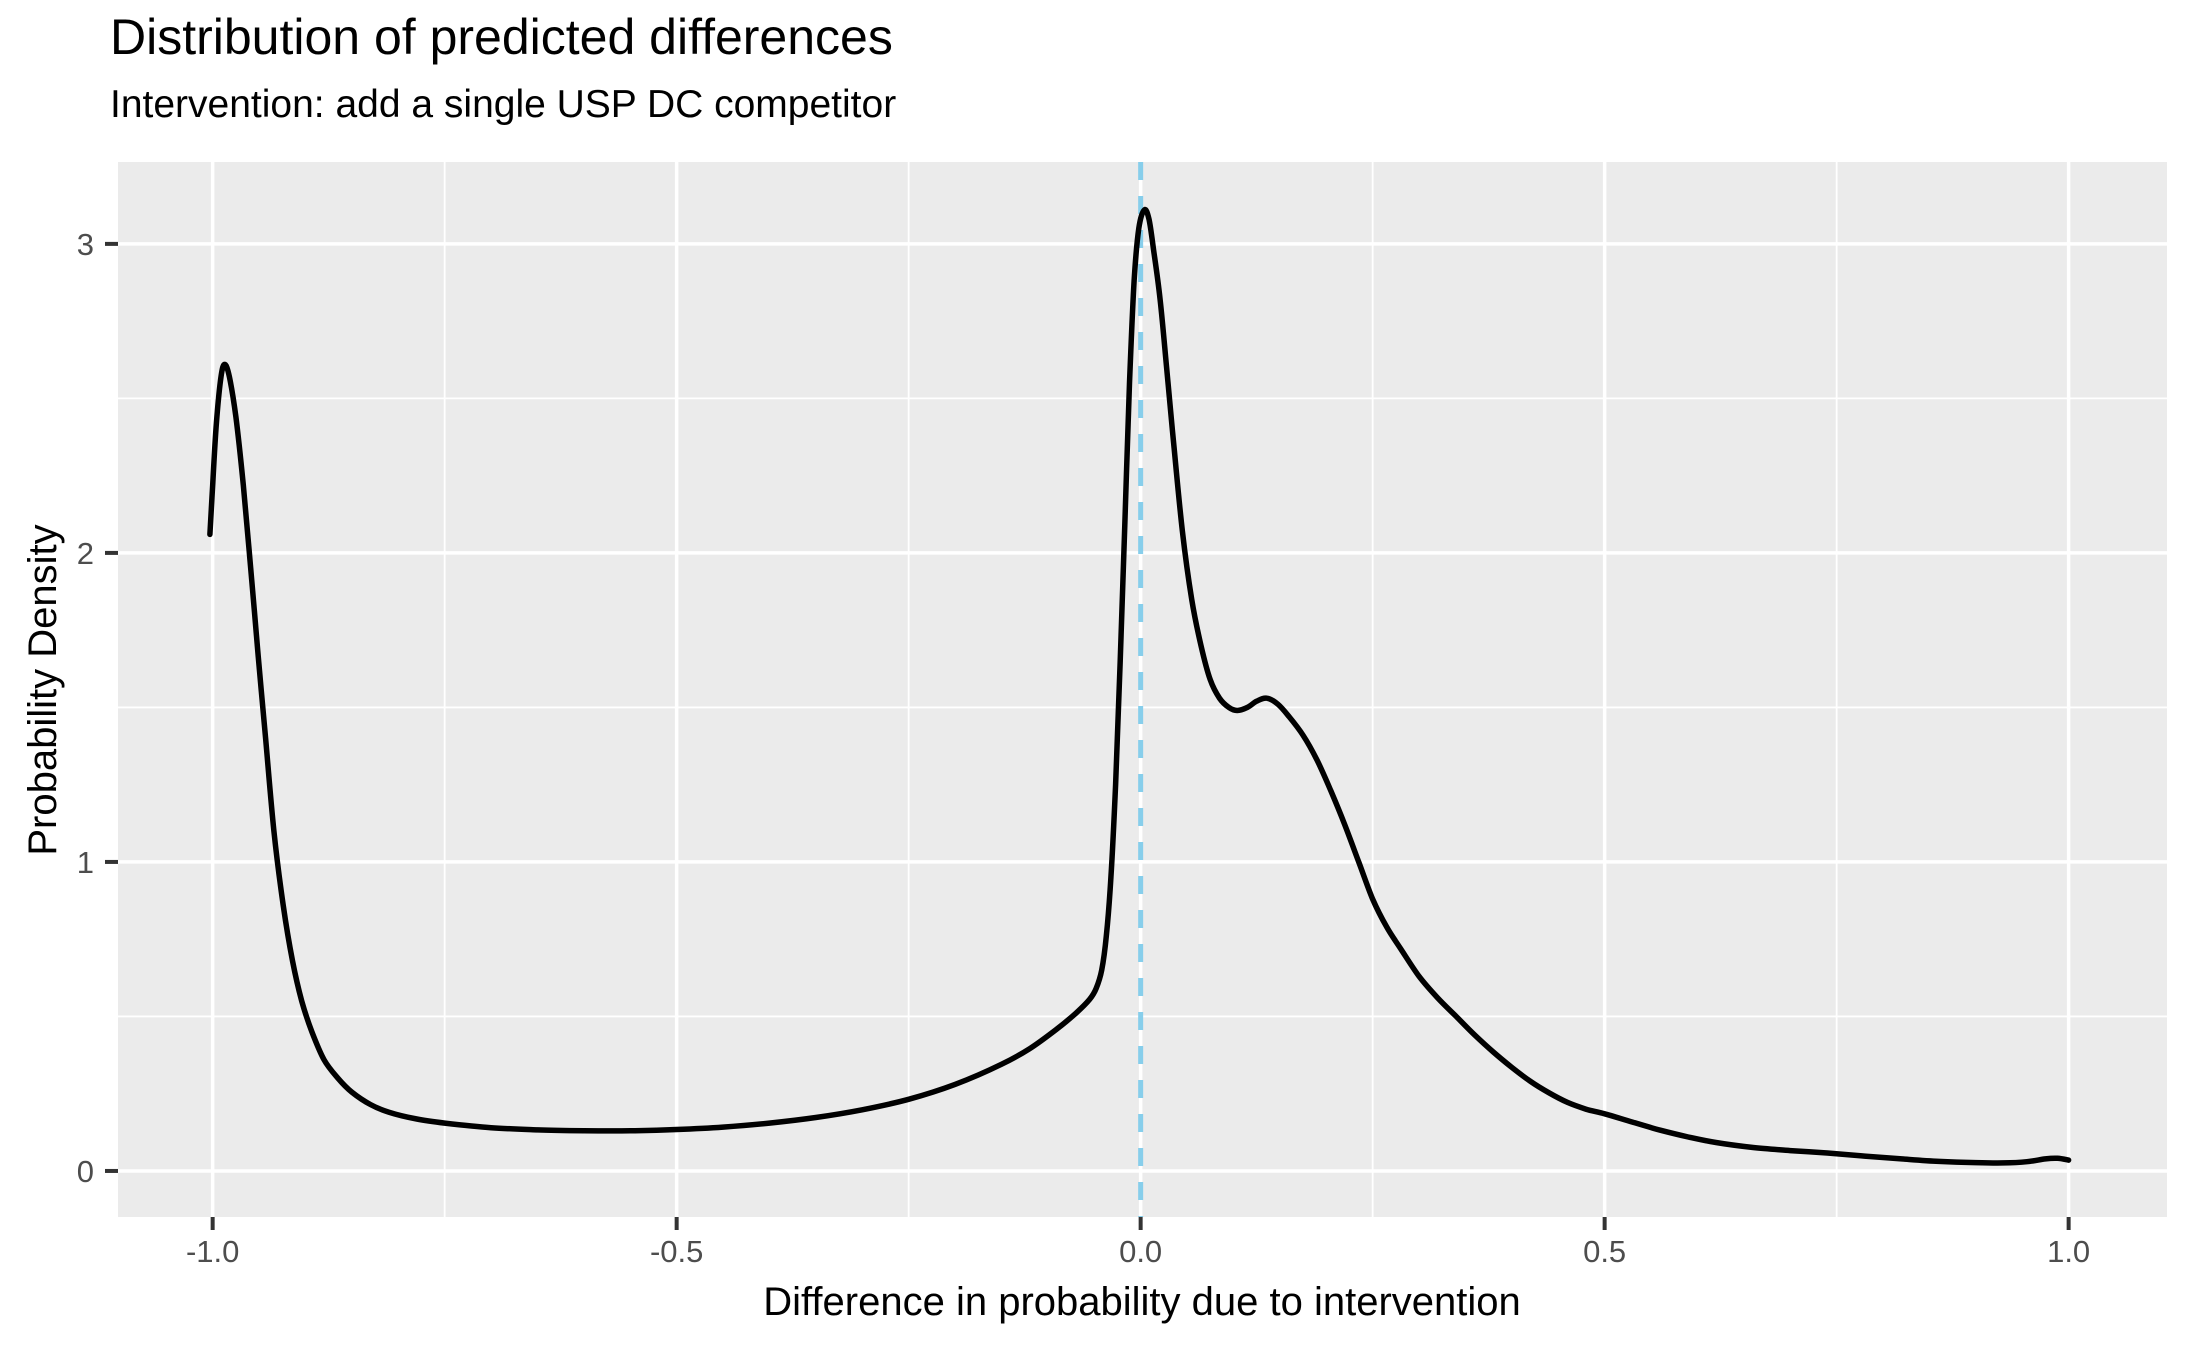 This screenshot has width=2187, height=1350. I want to click on y-axis-title: Probability Density, so click(43, 689).